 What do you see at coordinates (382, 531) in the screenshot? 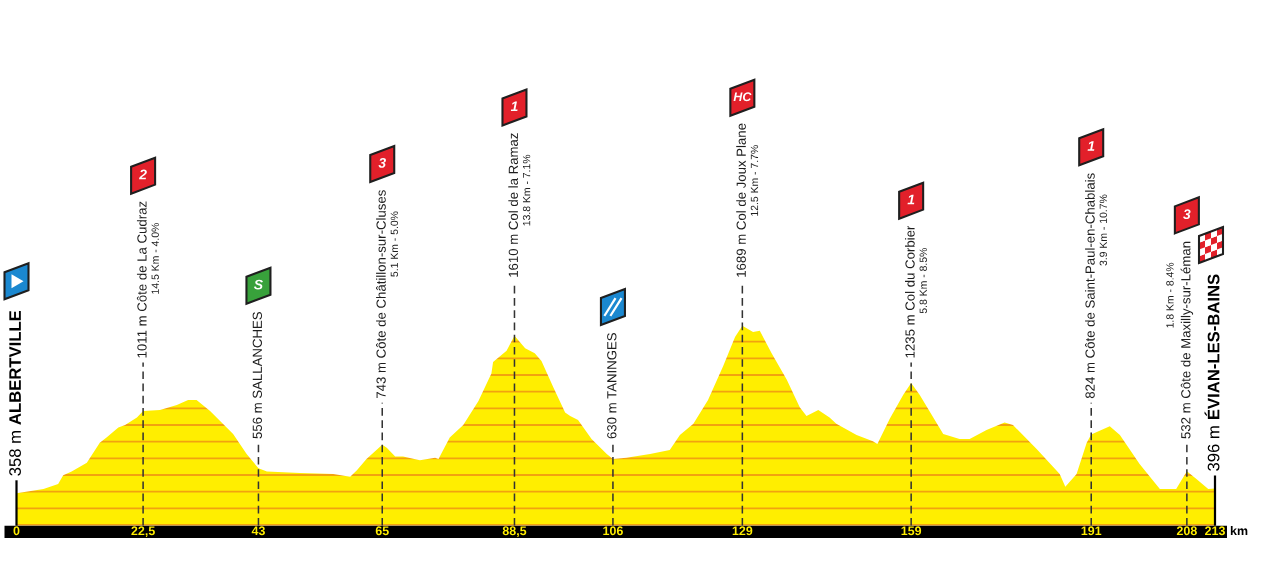
I see `x-tick-label: 65` at bounding box center [382, 531].